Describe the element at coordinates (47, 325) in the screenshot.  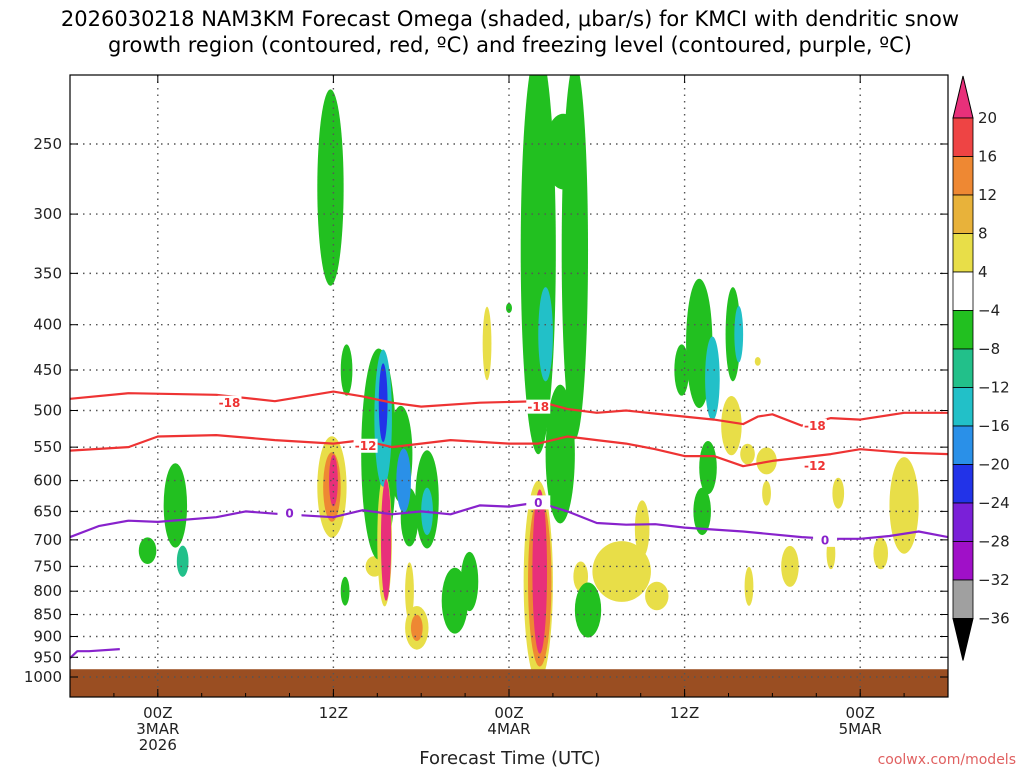
I see `y-tick-label: 400` at that location.